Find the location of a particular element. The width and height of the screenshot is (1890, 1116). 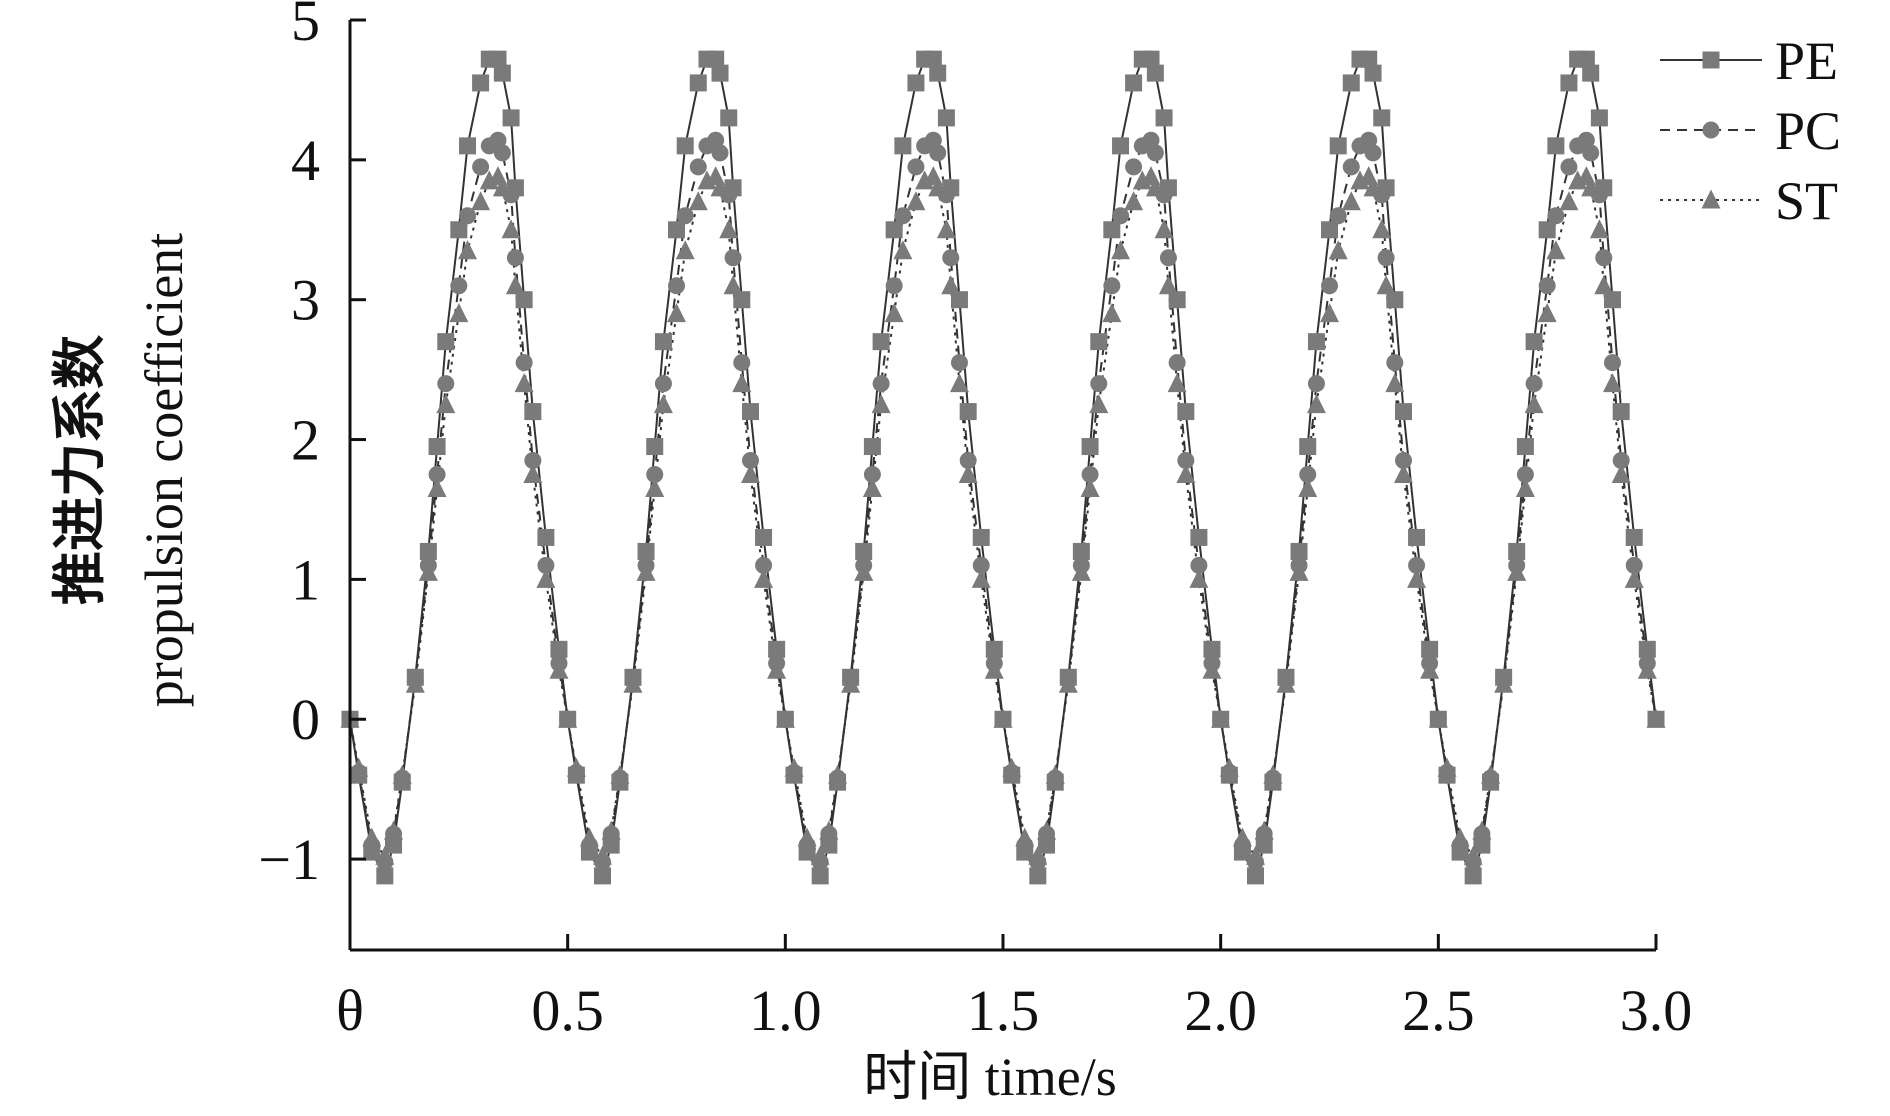

y-axis-title-en: propulsion coefficient is located at coordinates (164, 470).